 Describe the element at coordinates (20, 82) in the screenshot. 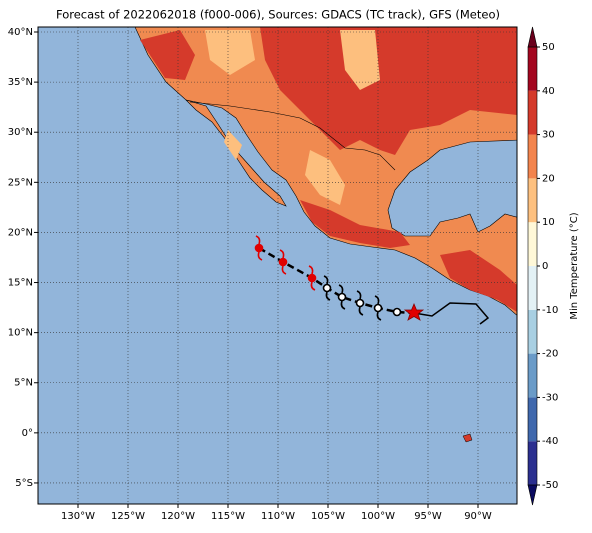

I see `y-tick-label: 35°N` at that location.